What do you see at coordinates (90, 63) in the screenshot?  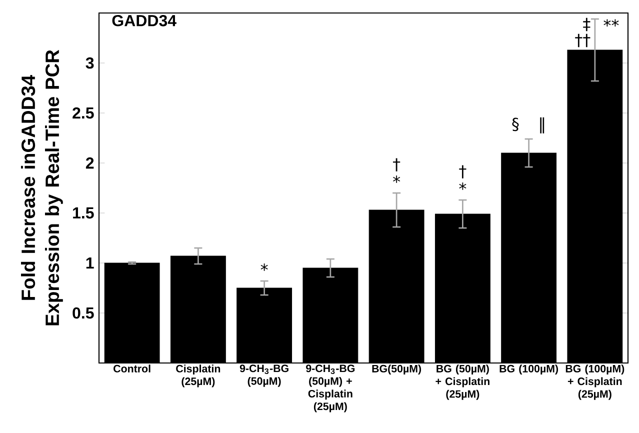 I see `y-tick-label: 3` at bounding box center [90, 63].